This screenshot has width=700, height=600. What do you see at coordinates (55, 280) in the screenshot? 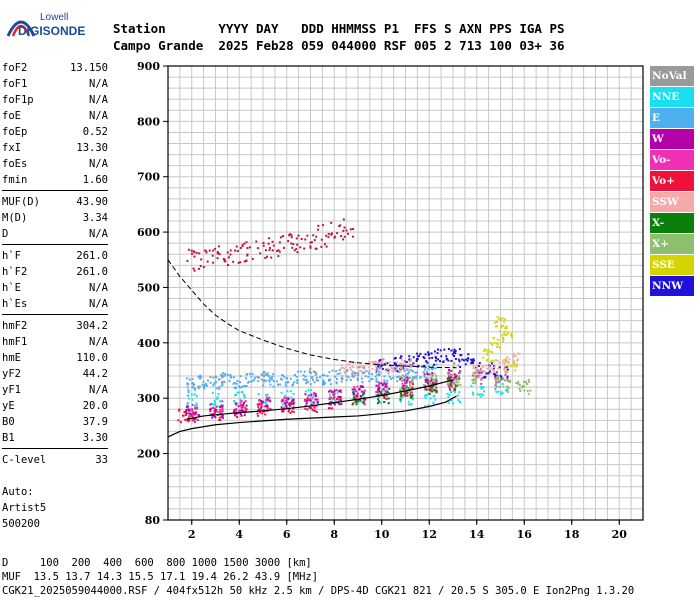
I see `param-group-virtual-heights: h`F 261.0 h`F2 261.0 h`E N/A h`Es N/A` at bounding box center [55, 280].